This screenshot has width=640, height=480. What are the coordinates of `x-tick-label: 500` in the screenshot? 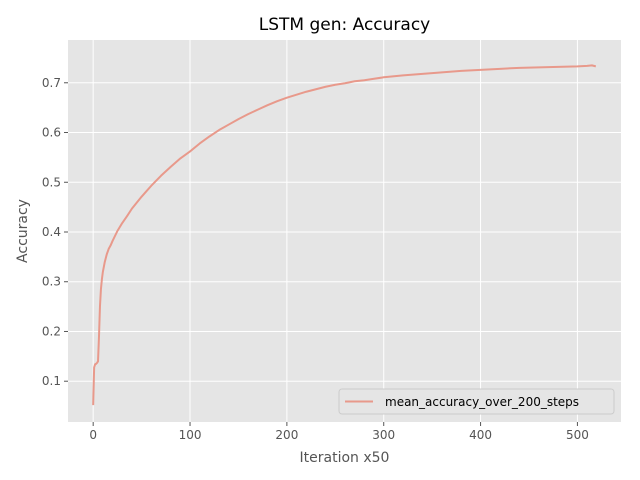 It's located at (577, 435).